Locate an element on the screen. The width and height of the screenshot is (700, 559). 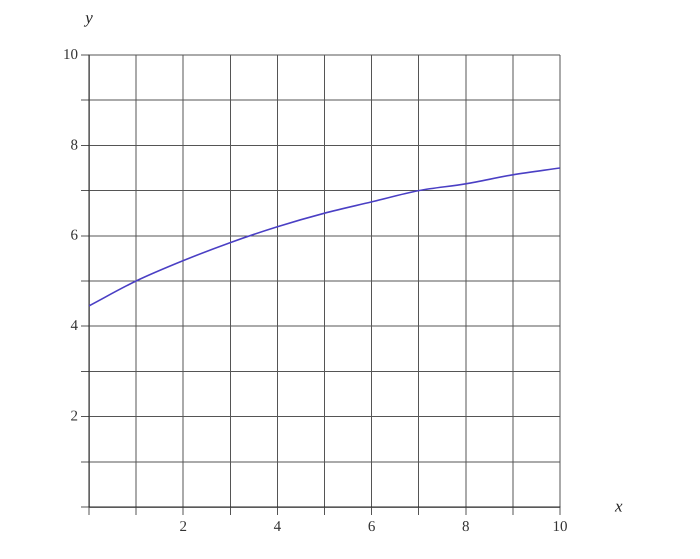
x-tick-label: 8 is located at coordinates (466, 526).